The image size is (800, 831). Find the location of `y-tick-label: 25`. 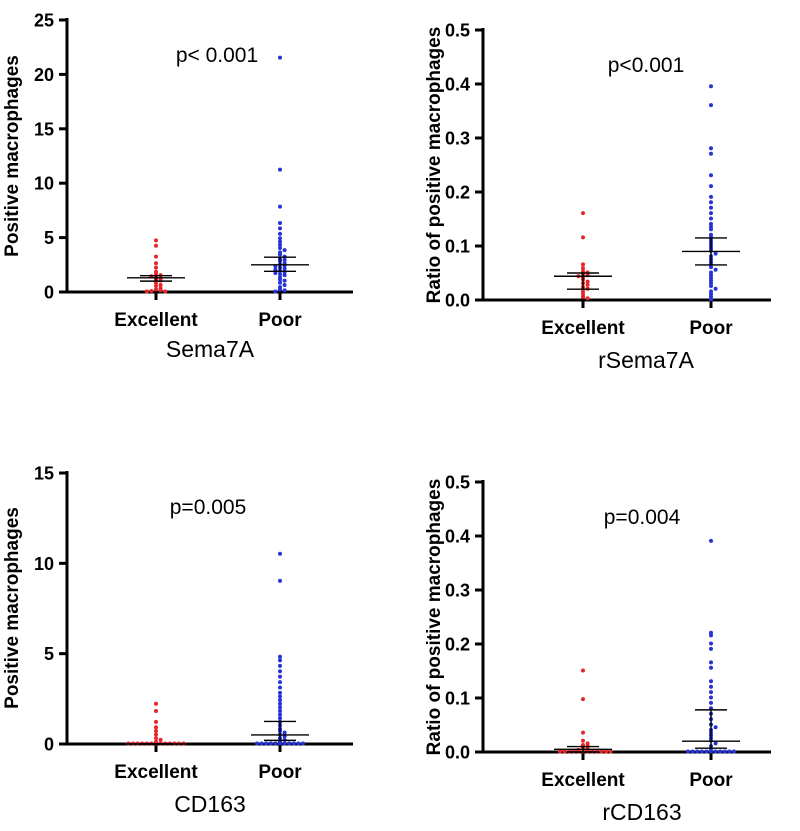

y-tick-label: 25 is located at coordinates (44, 21).